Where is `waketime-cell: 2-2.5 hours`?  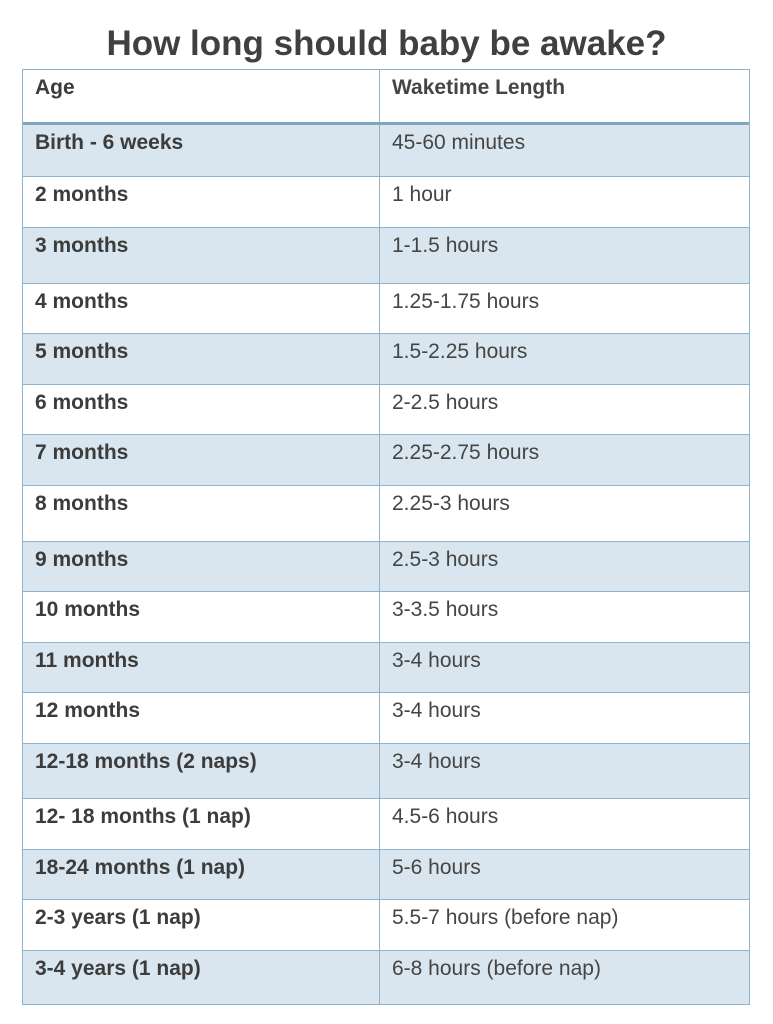
waketime-cell: 2-2.5 hours is located at coordinates (445, 402).